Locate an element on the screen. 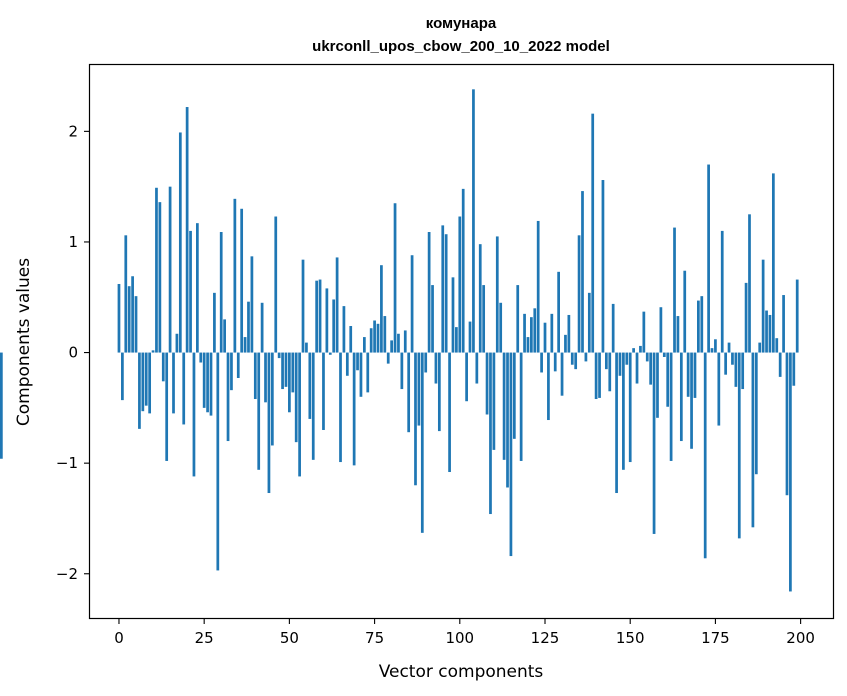 Image resolution: width=847 pixels, height=696 pixels. x-tick-label: 100 is located at coordinates (459, 638).